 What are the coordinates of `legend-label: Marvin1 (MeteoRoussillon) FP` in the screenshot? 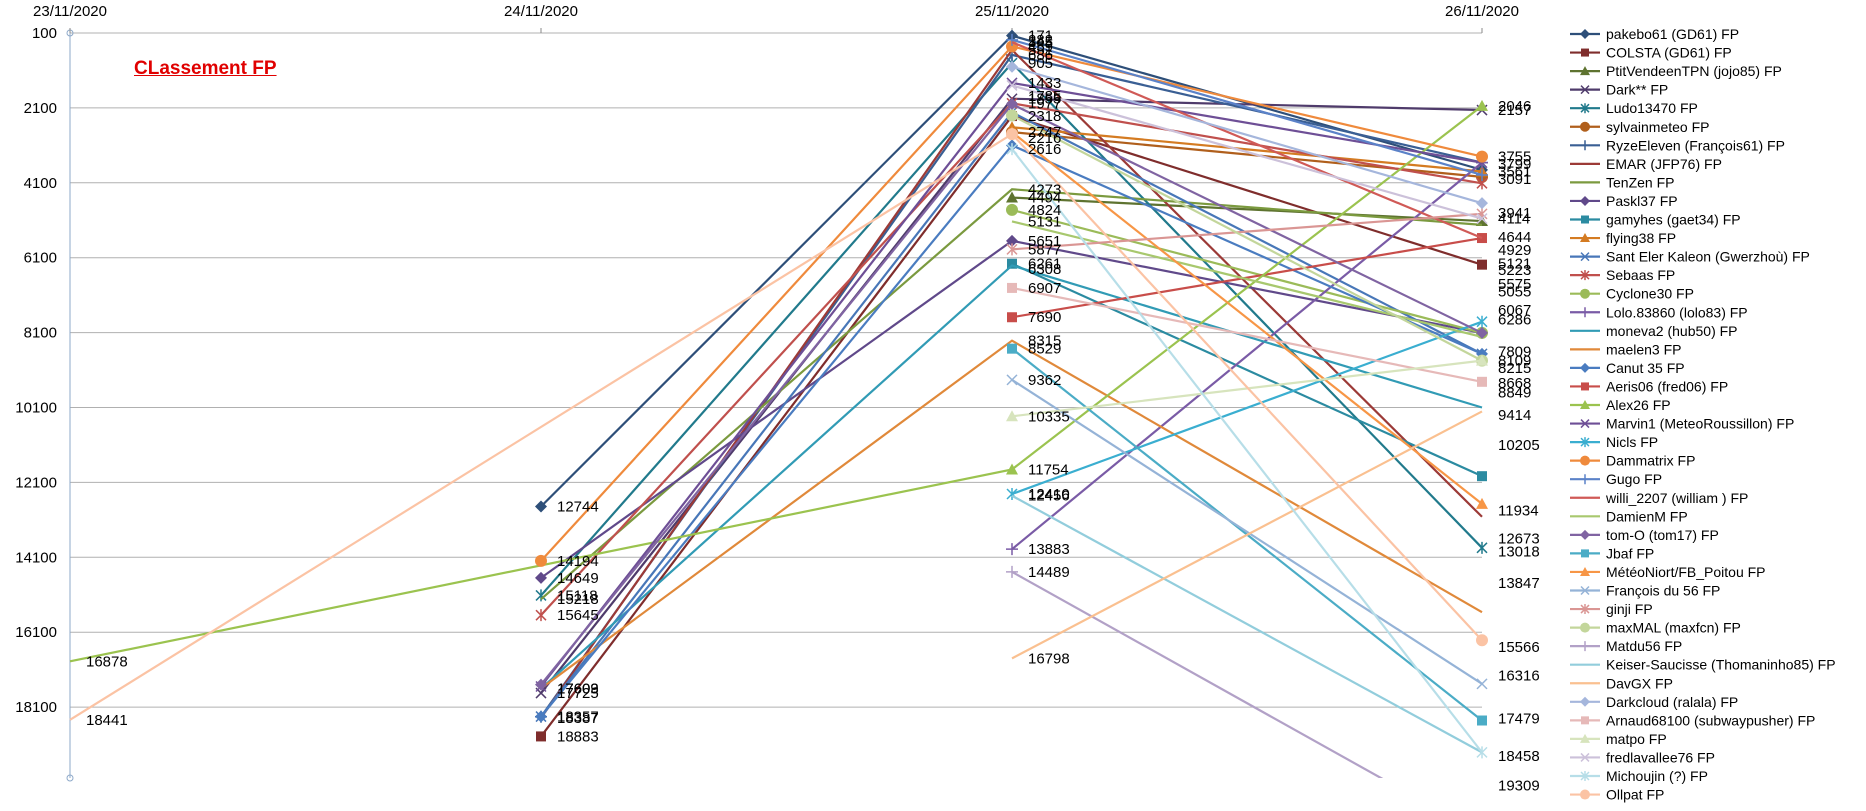 It's located at (1700, 424).